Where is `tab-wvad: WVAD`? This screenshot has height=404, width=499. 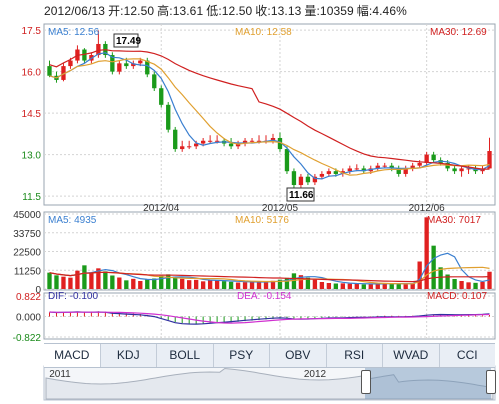 tab-wvad: WVAD is located at coordinates (411, 355).